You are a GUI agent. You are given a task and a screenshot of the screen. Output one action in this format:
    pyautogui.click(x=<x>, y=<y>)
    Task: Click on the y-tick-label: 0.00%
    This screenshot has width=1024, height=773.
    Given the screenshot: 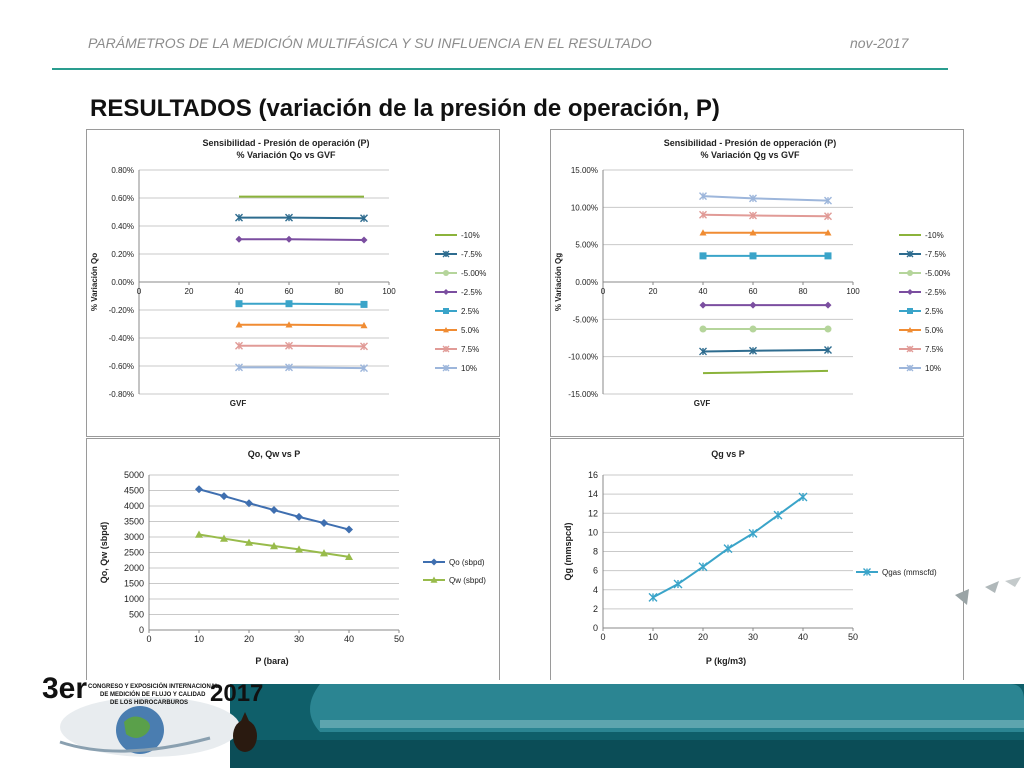 What is the action you would take?
    pyautogui.click(x=586, y=282)
    